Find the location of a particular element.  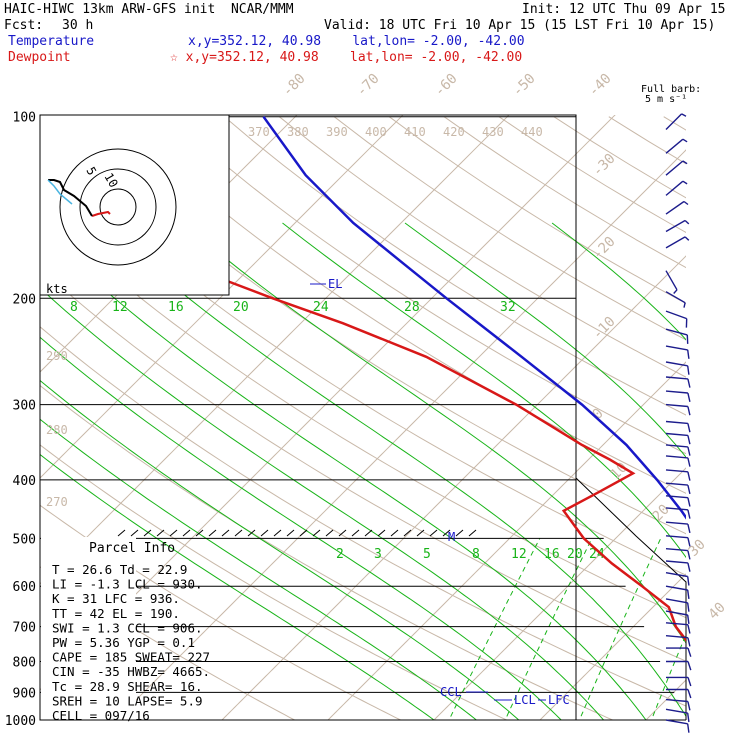

pressure-label: 100 is located at coordinates (24, 118).